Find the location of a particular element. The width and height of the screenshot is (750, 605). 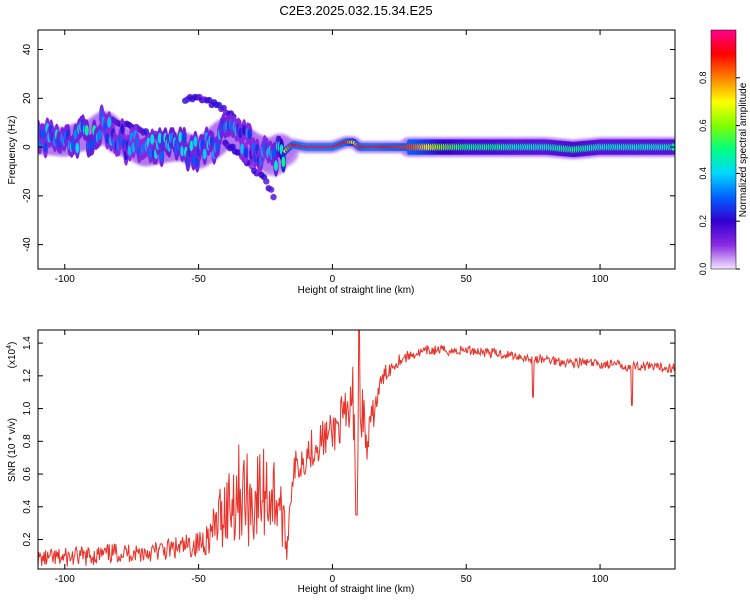

snr-scale-note-text: (x10 is located at coordinates (12, 358).